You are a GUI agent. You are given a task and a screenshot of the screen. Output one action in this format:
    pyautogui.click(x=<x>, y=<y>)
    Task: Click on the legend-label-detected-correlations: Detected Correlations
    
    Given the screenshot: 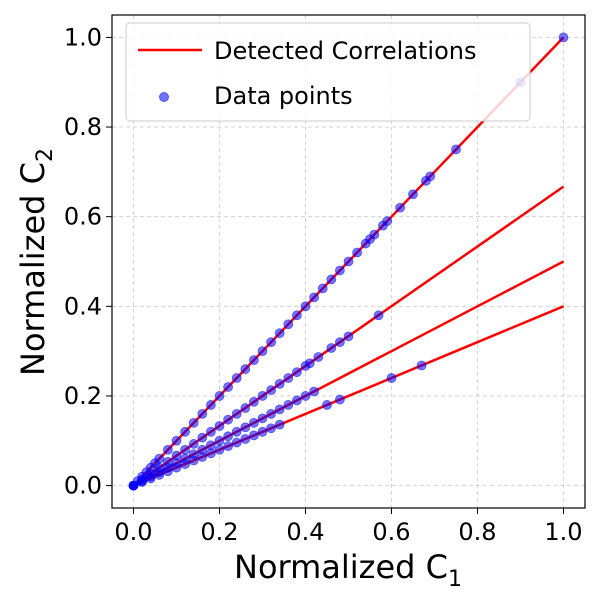 What is the action you would take?
    pyautogui.click(x=345, y=51)
    